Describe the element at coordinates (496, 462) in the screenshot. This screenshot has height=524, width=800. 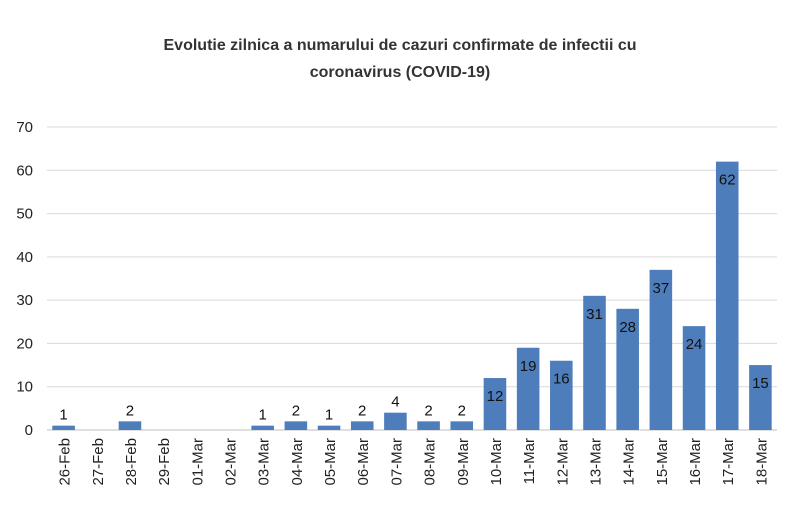
I see `x-tick-label: 10-Mar` at that location.